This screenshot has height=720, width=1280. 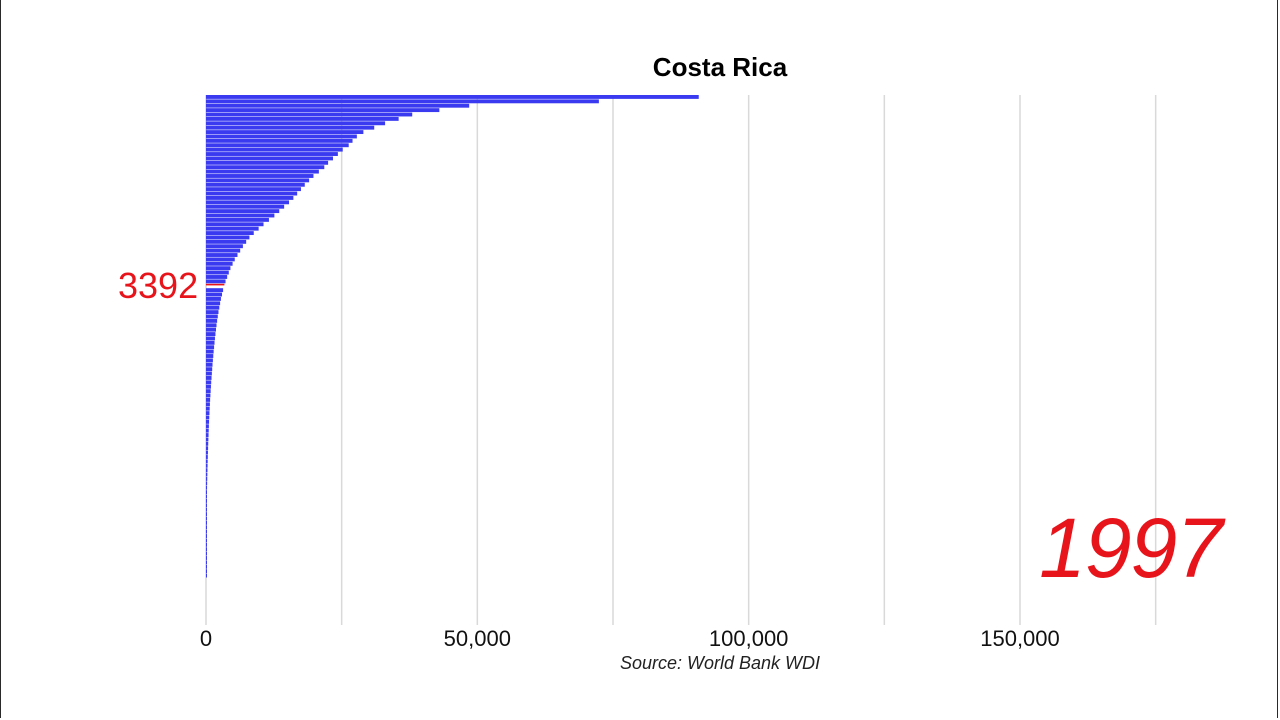 I want to click on x-tick-label: 150,000, so click(x=1020, y=638).